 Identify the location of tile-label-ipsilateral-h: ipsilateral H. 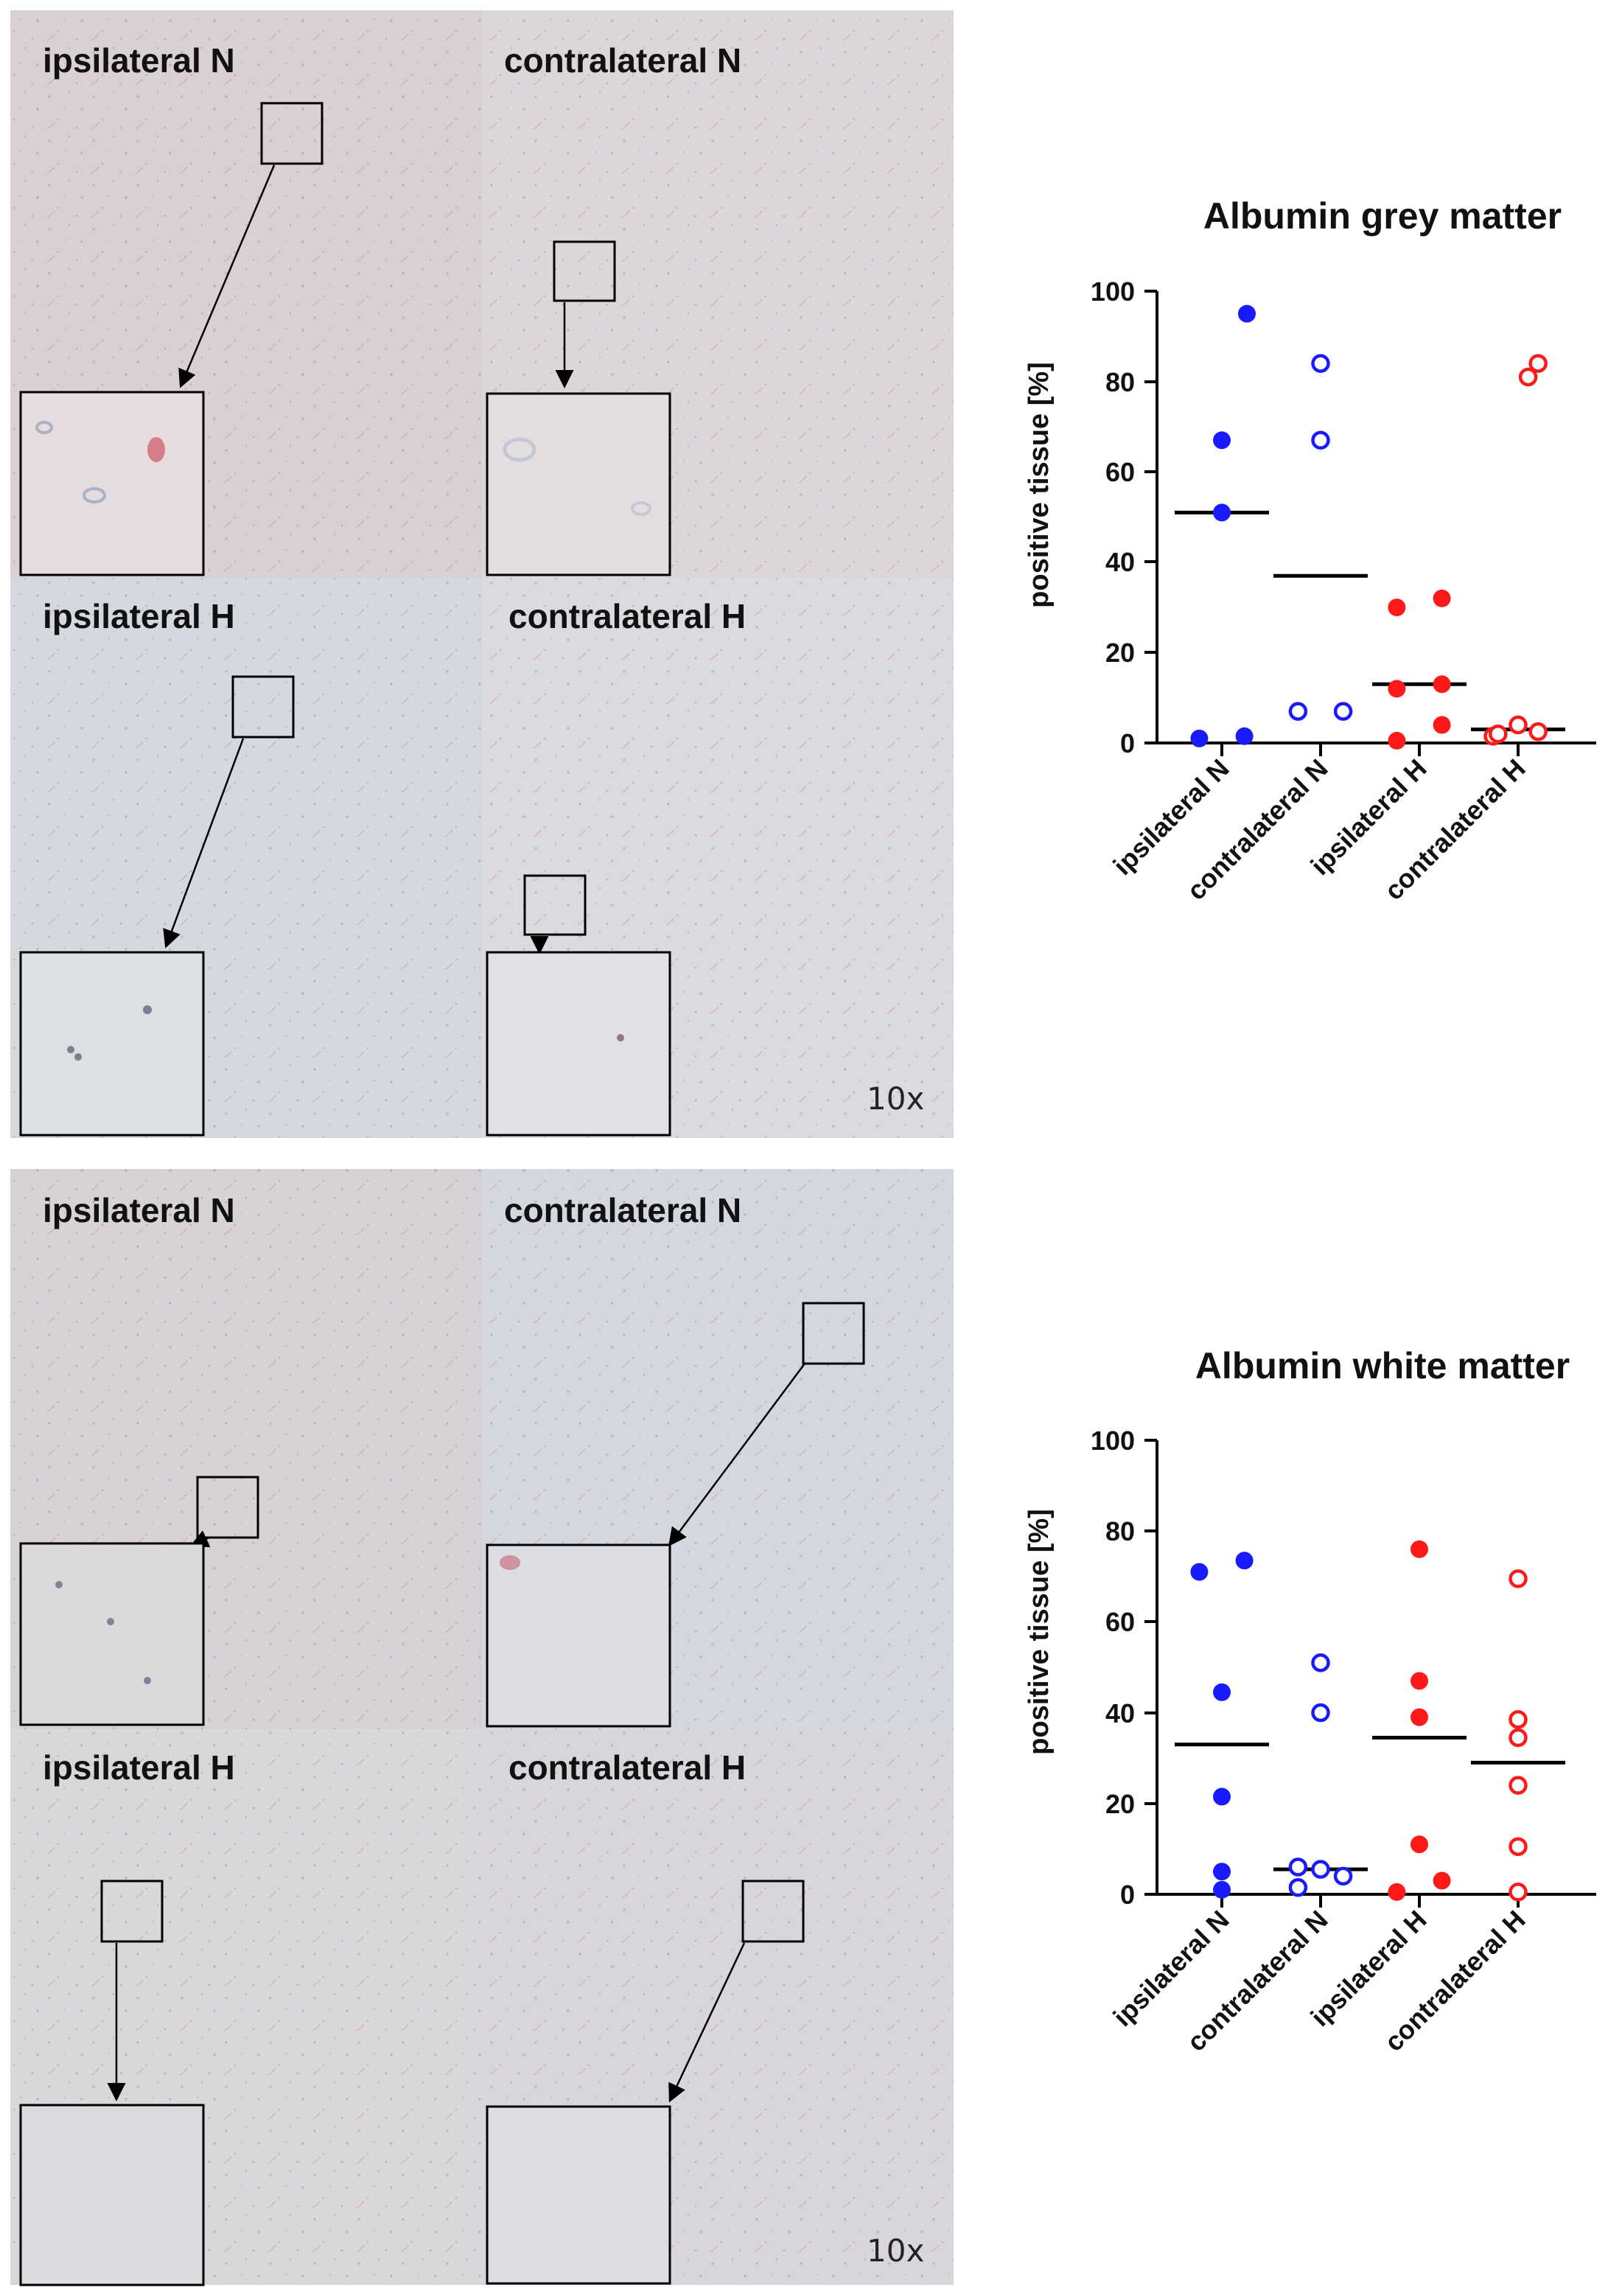
(139, 616).